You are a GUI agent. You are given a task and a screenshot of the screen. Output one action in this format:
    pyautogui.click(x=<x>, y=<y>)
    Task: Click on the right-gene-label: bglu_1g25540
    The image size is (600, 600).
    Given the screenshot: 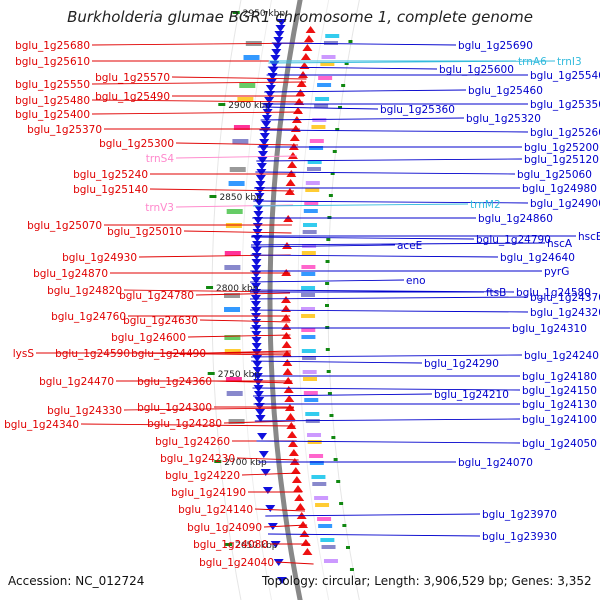 What is the action you would take?
    pyautogui.click(x=565, y=76)
    